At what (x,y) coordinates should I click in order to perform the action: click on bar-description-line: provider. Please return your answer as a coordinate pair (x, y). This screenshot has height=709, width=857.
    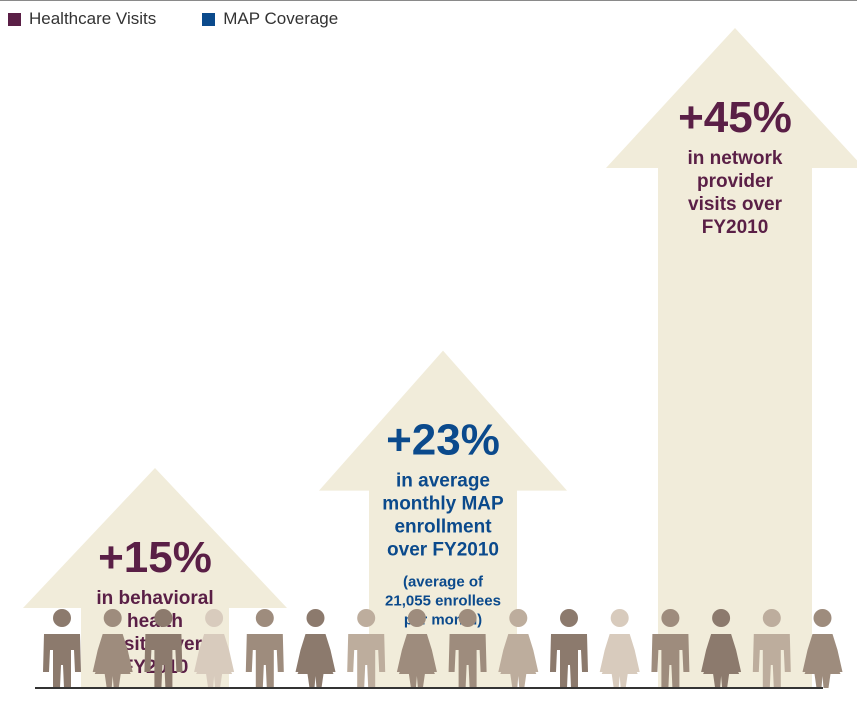
    Looking at the image, I should click on (735, 181).